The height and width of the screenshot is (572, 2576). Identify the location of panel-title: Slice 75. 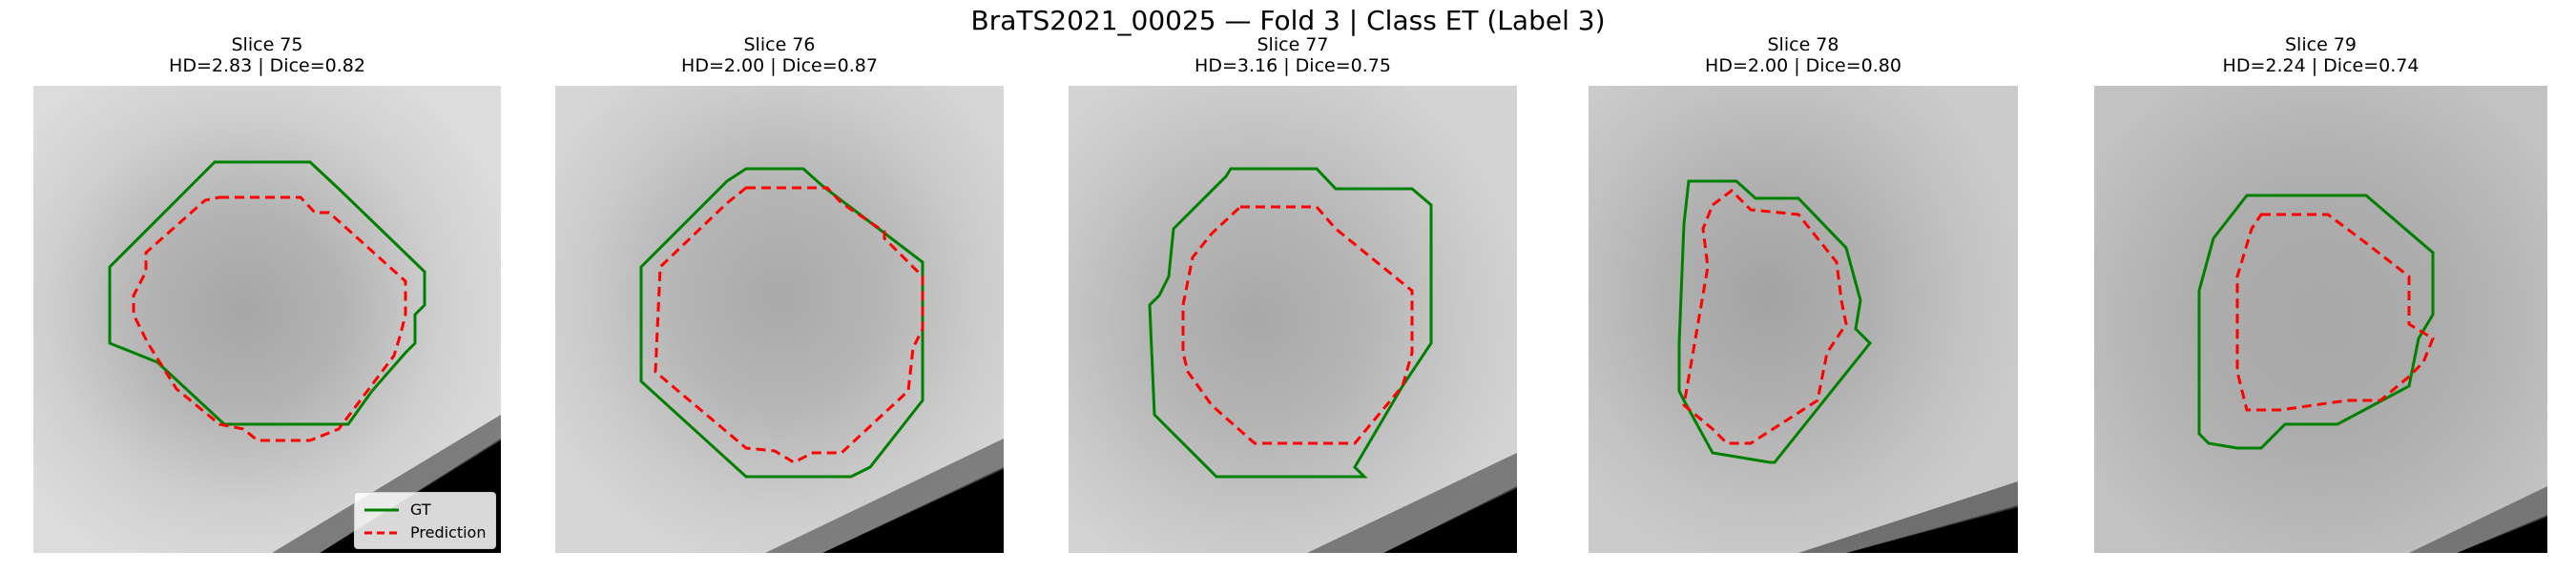
(267, 44).